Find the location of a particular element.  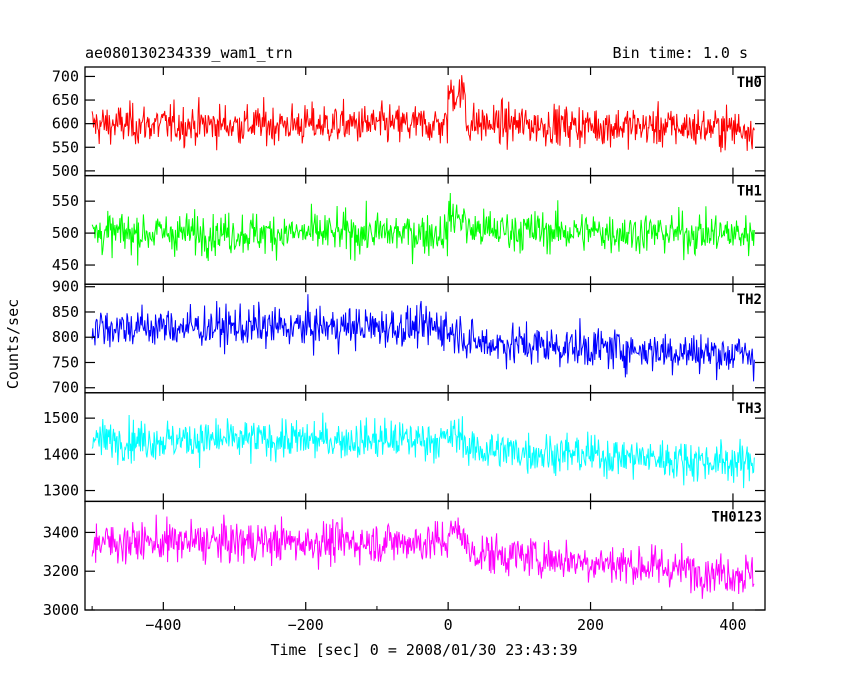

y-tick-label: 800 is located at coordinates (65, 337).